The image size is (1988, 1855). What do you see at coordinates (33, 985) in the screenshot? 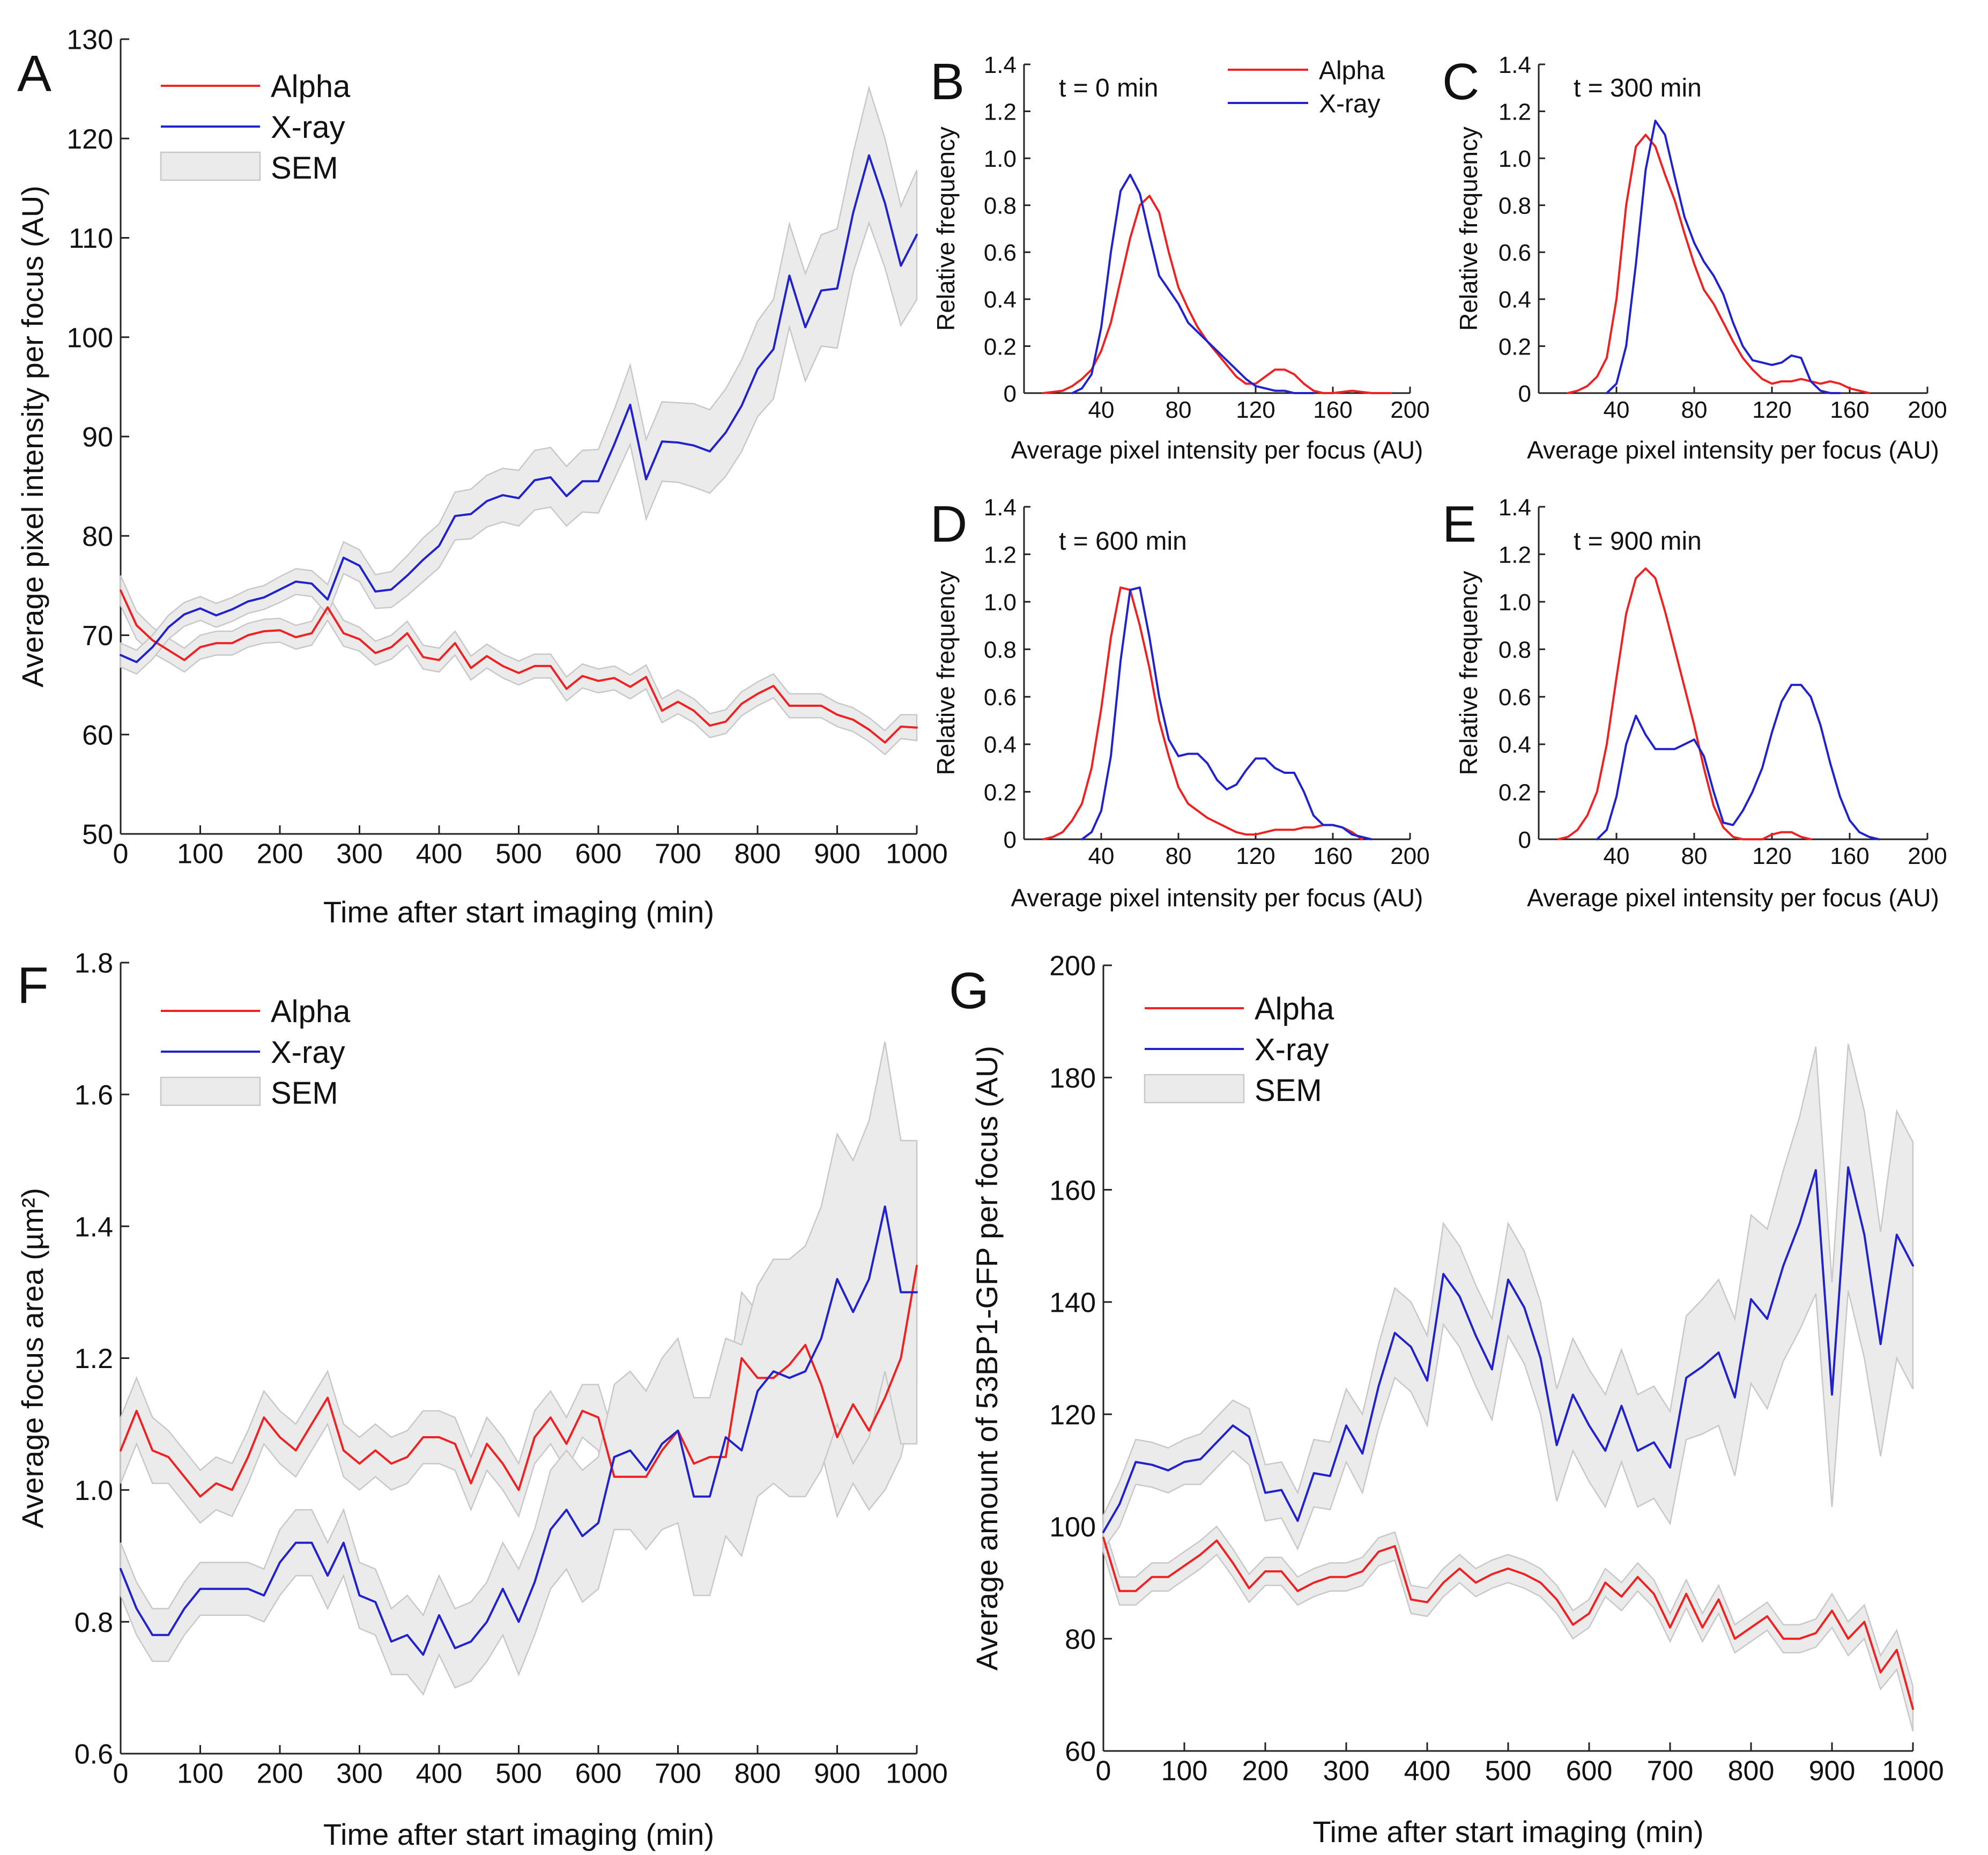
I see `panel-letter: F` at bounding box center [33, 985].